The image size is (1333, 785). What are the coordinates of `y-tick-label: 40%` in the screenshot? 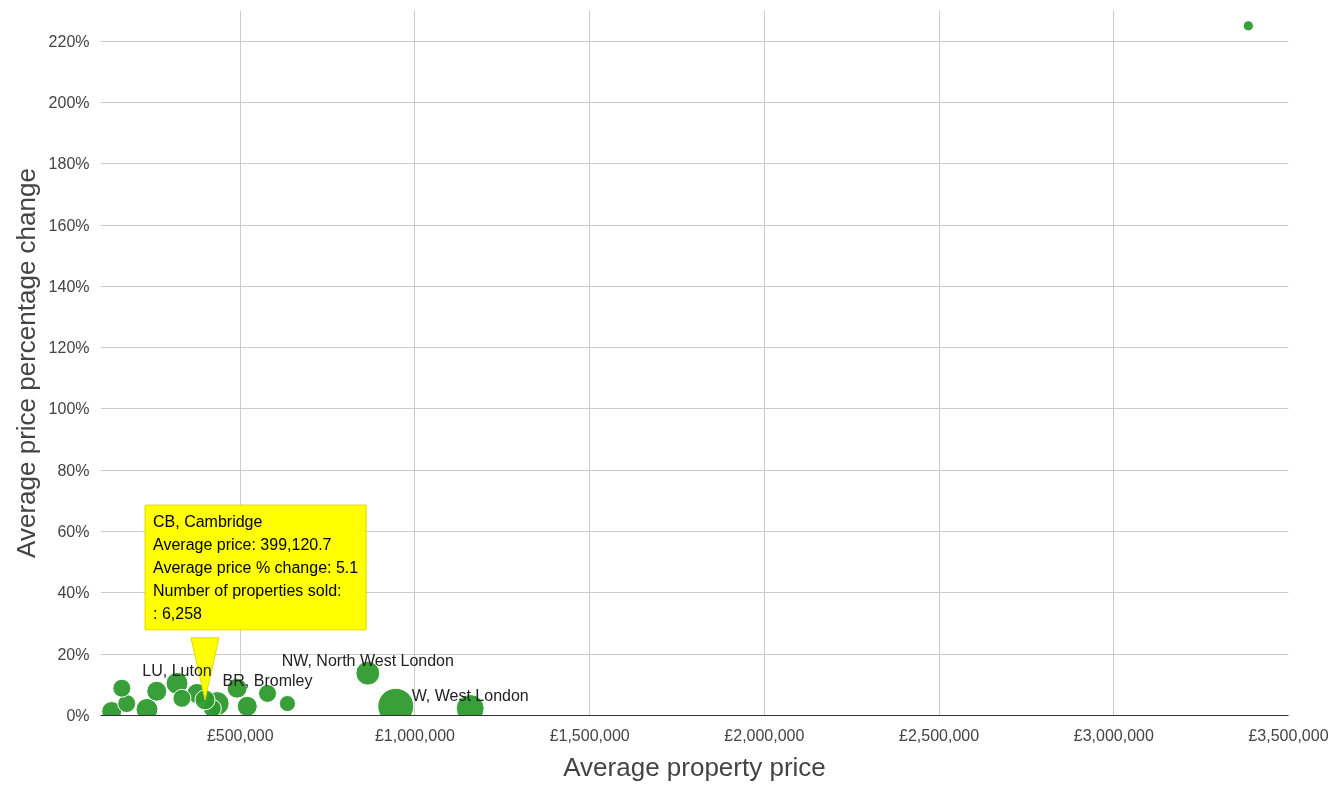 It's located at (73, 593).